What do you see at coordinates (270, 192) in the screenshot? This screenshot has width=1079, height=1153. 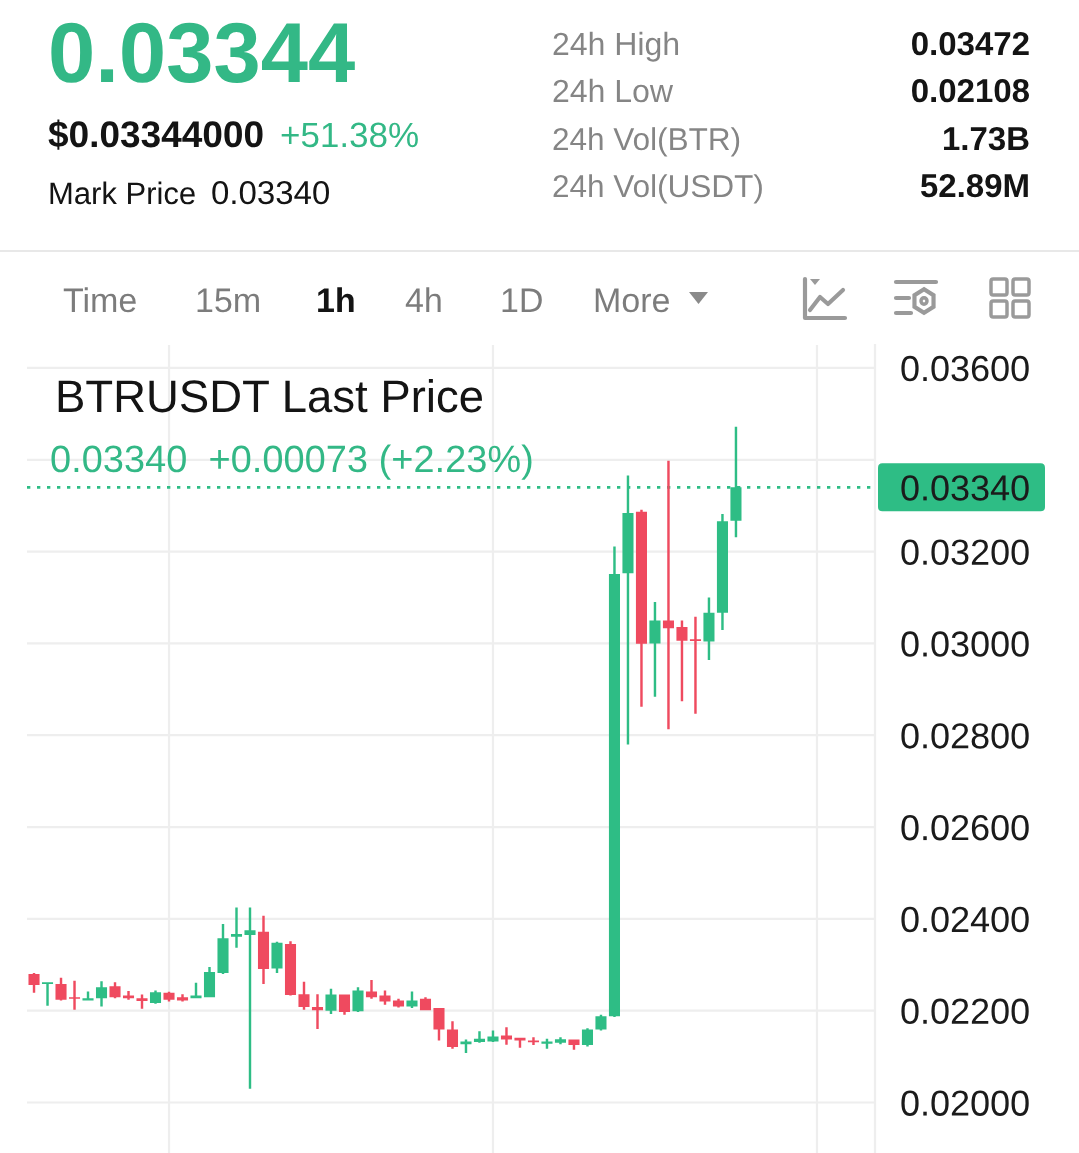 I see `text: 0.03340` at bounding box center [270, 192].